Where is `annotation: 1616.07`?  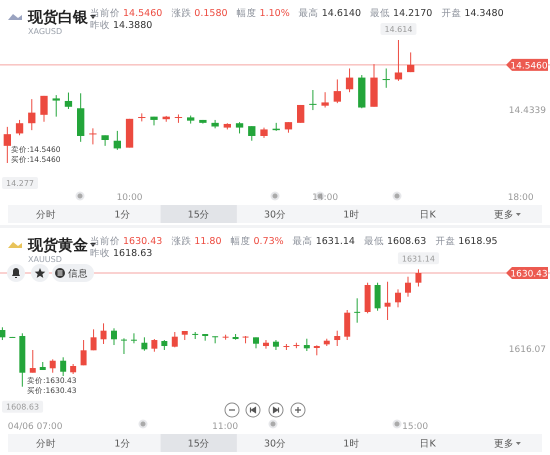 annotation: 1616.07 is located at coordinates (527, 350).